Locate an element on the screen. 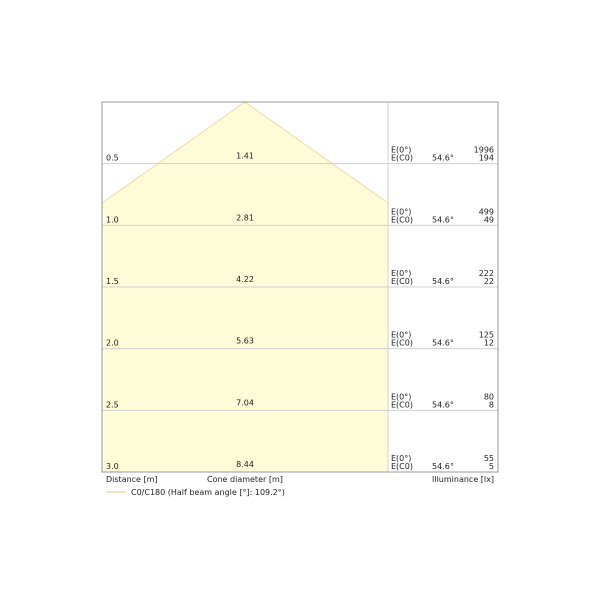 The height and width of the screenshot is (600, 600). distance-label: 0.5 is located at coordinates (112, 158).